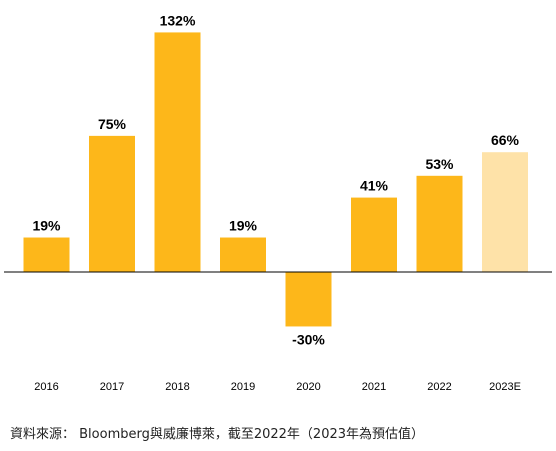  What do you see at coordinates (243, 226) in the screenshot?
I see `value-label-2019: 19%` at bounding box center [243, 226].